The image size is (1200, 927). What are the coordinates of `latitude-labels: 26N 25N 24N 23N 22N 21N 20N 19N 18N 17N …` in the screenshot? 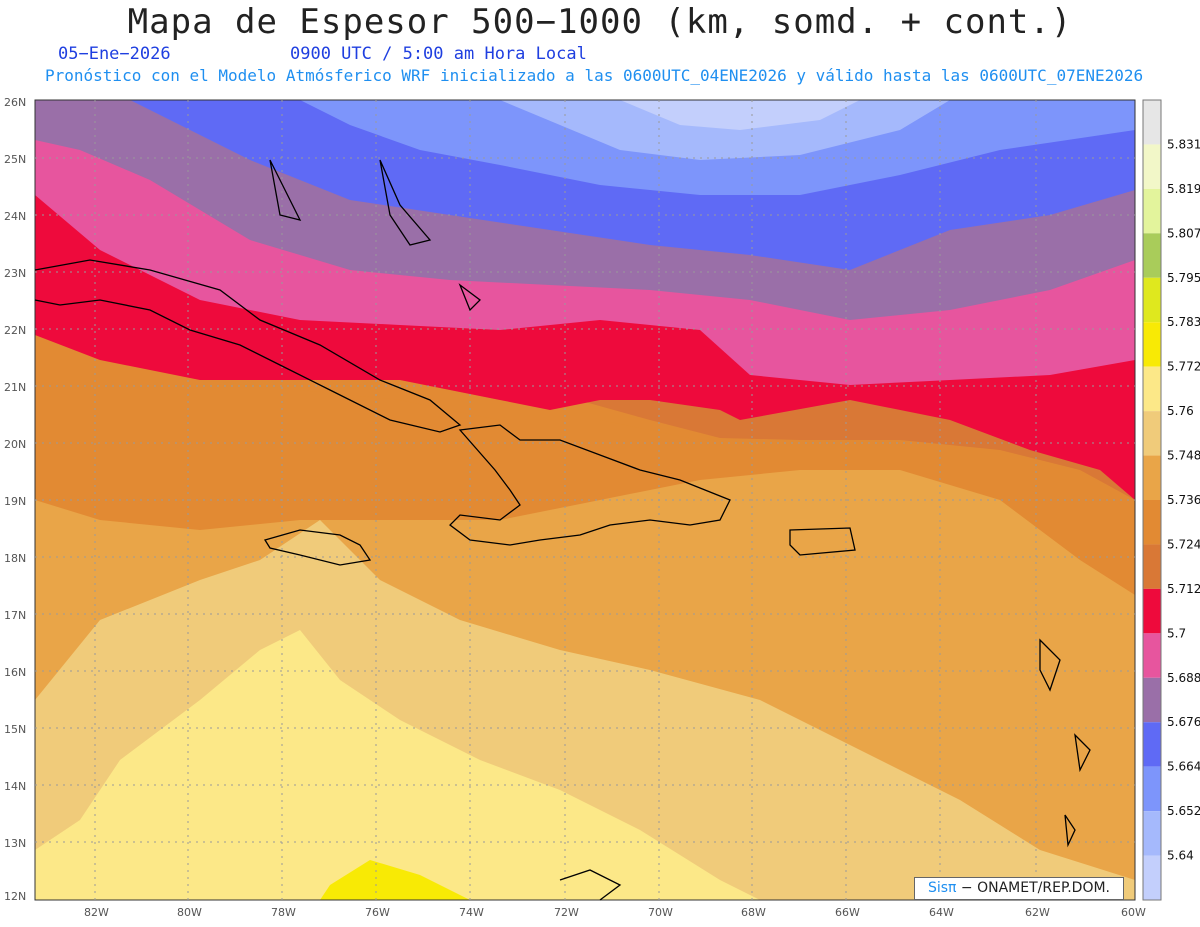 It's located at (15, 499).